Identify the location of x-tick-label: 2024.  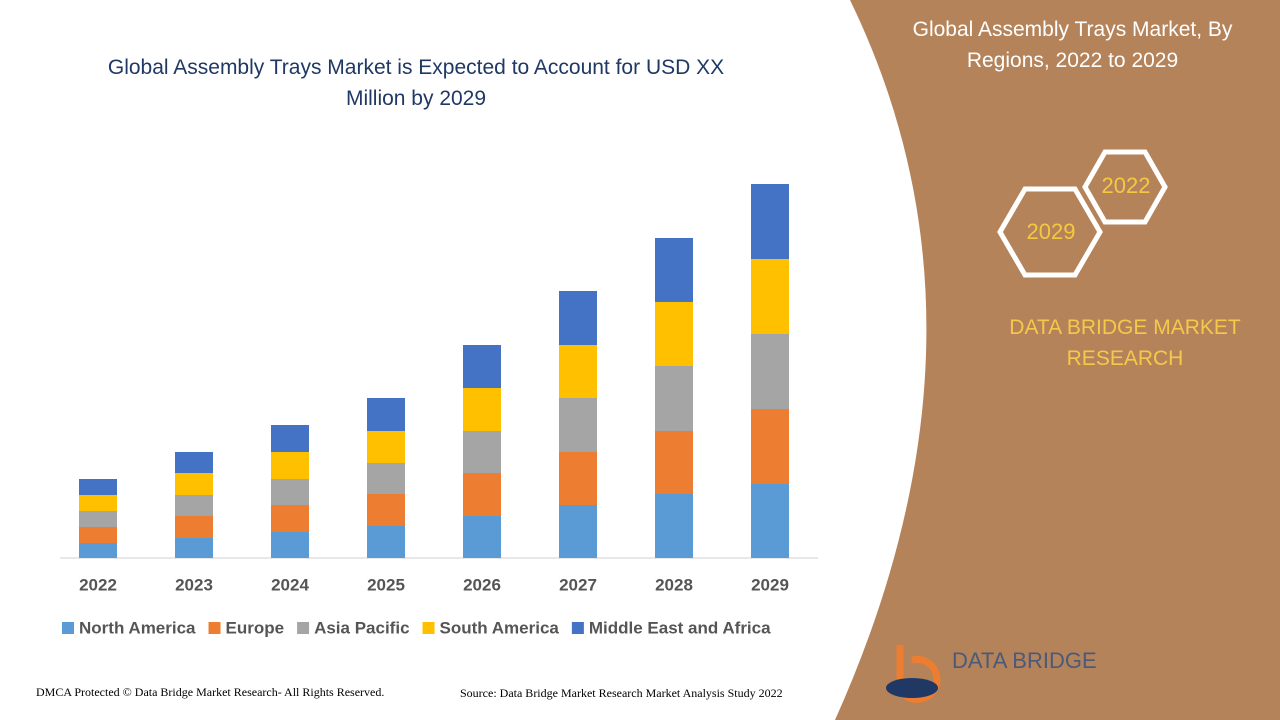
(290, 584).